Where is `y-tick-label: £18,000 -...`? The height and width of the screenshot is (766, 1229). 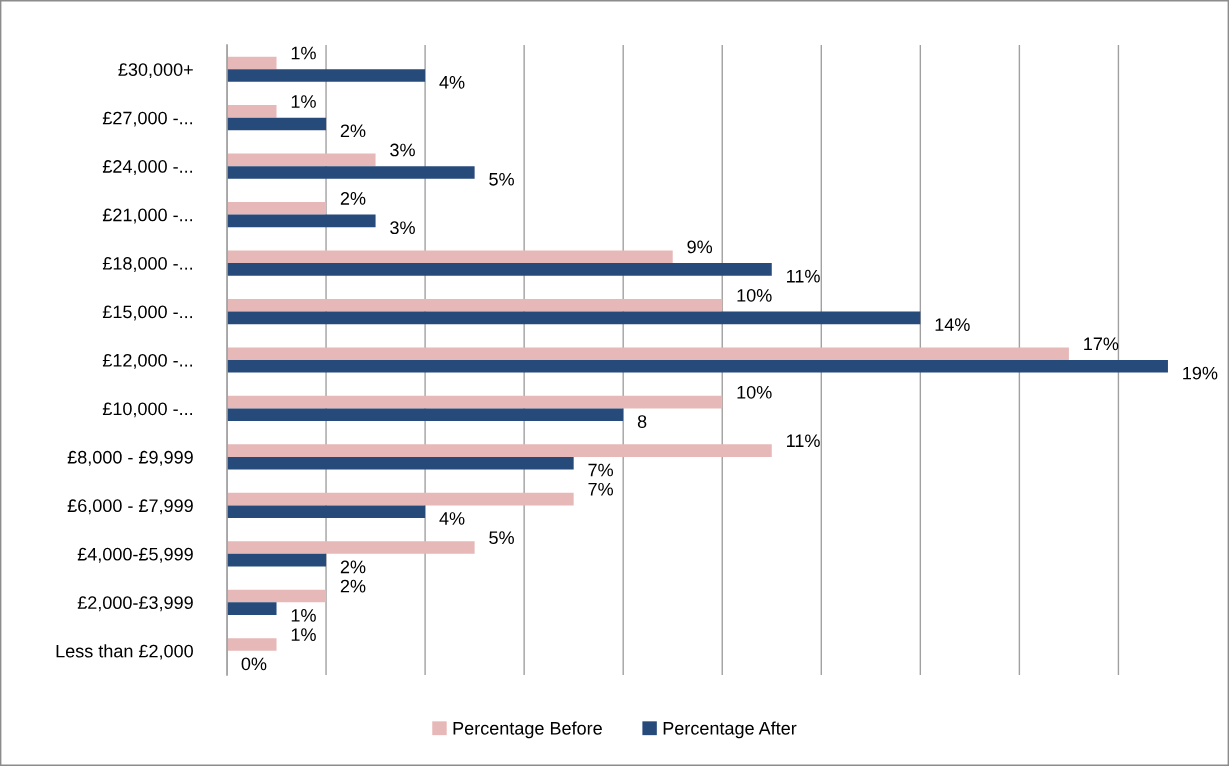 y-tick-label: £18,000 -... is located at coordinates (147, 264).